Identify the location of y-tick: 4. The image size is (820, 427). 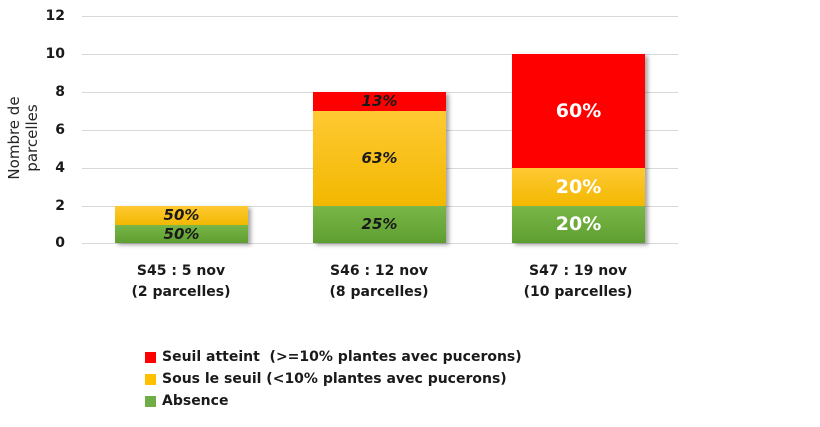
(60, 168).